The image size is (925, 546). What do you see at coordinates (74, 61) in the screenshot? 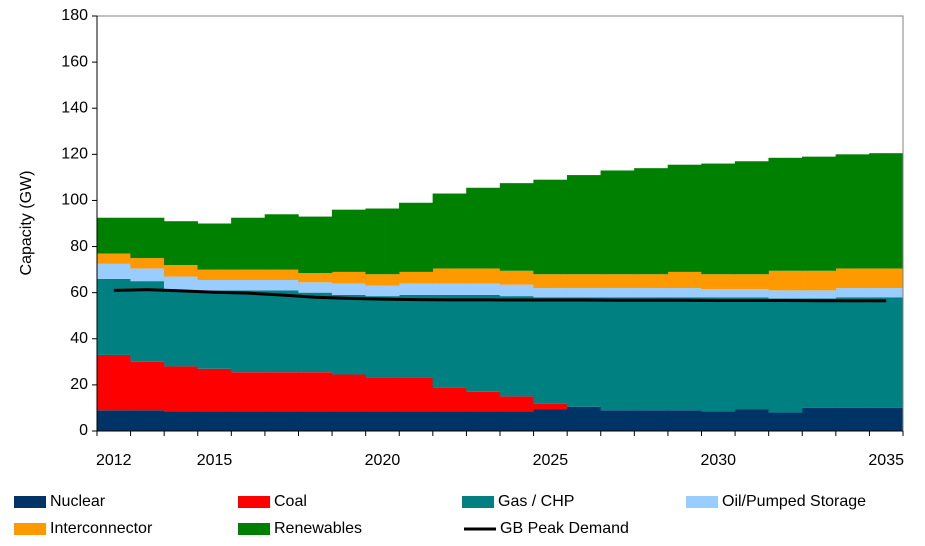
I see `y-tick-label: 160` at bounding box center [74, 61].